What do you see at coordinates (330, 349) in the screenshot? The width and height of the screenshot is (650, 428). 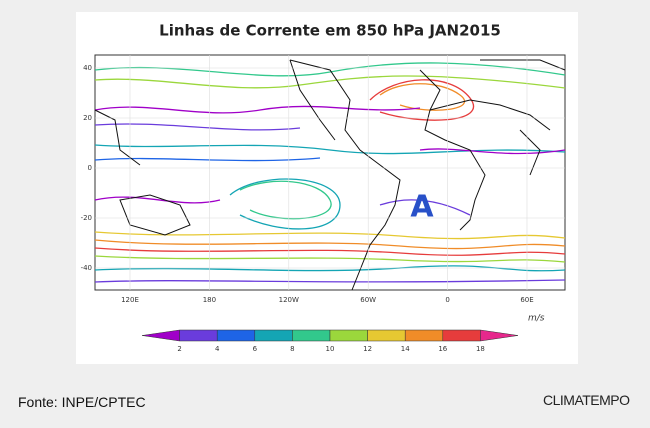 I see `colorbar-label: 10` at bounding box center [330, 349].